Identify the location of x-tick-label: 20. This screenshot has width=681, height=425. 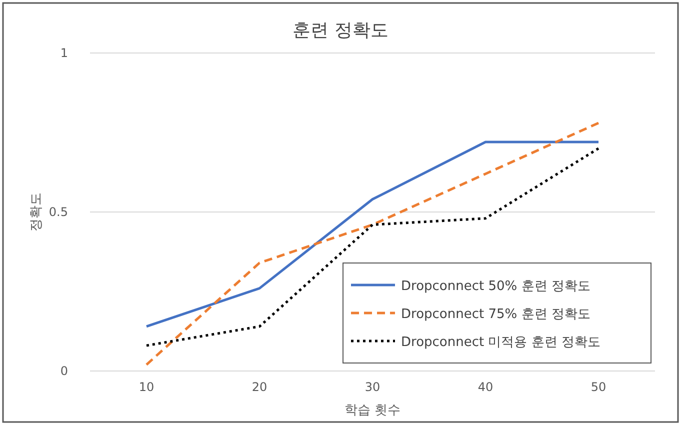
(260, 387).